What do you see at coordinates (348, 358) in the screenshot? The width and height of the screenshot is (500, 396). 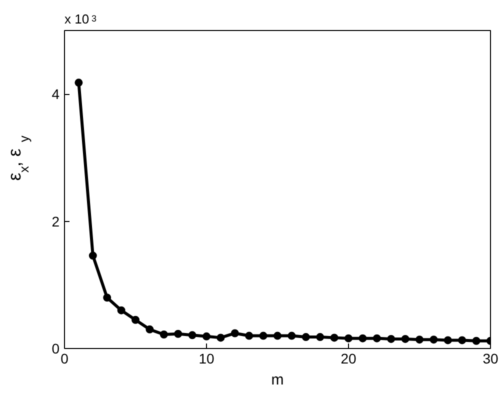 I see `x-tick-label: 20` at bounding box center [348, 358].